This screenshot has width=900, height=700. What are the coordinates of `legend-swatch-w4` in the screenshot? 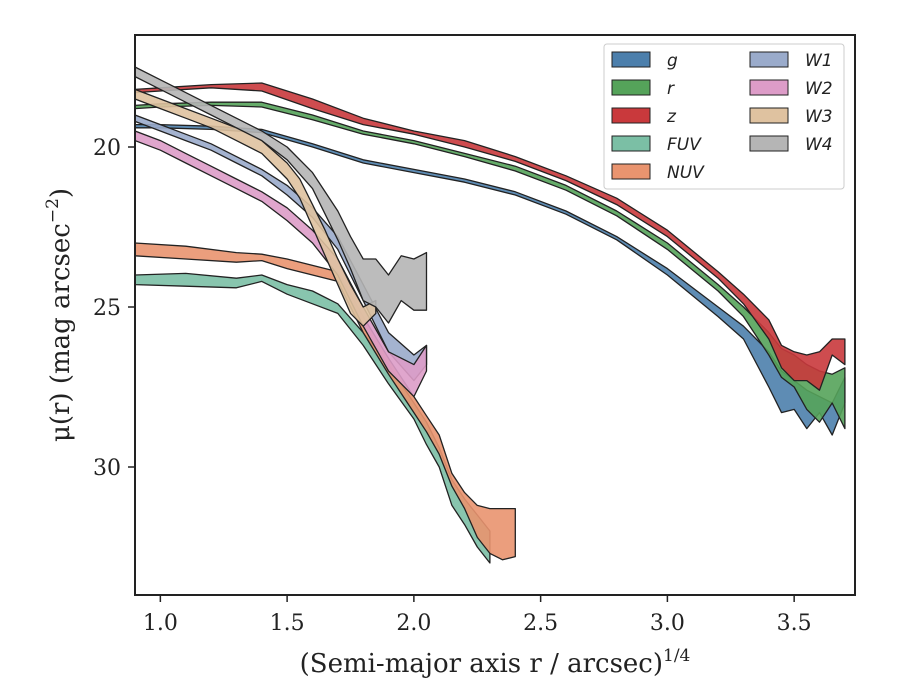 It's located at (769, 143).